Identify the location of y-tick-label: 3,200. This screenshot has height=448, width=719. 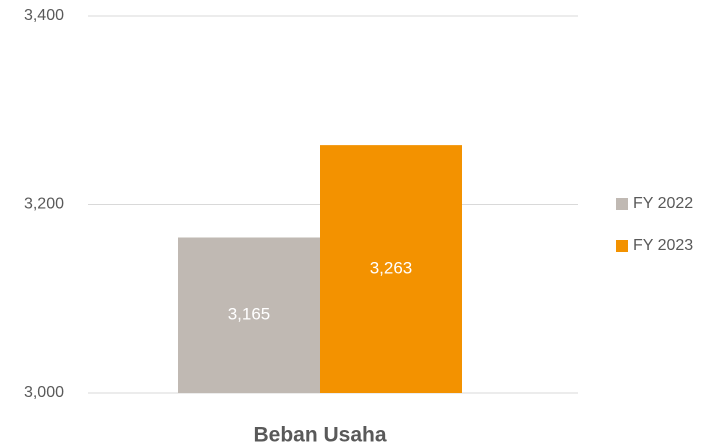
(44, 204).